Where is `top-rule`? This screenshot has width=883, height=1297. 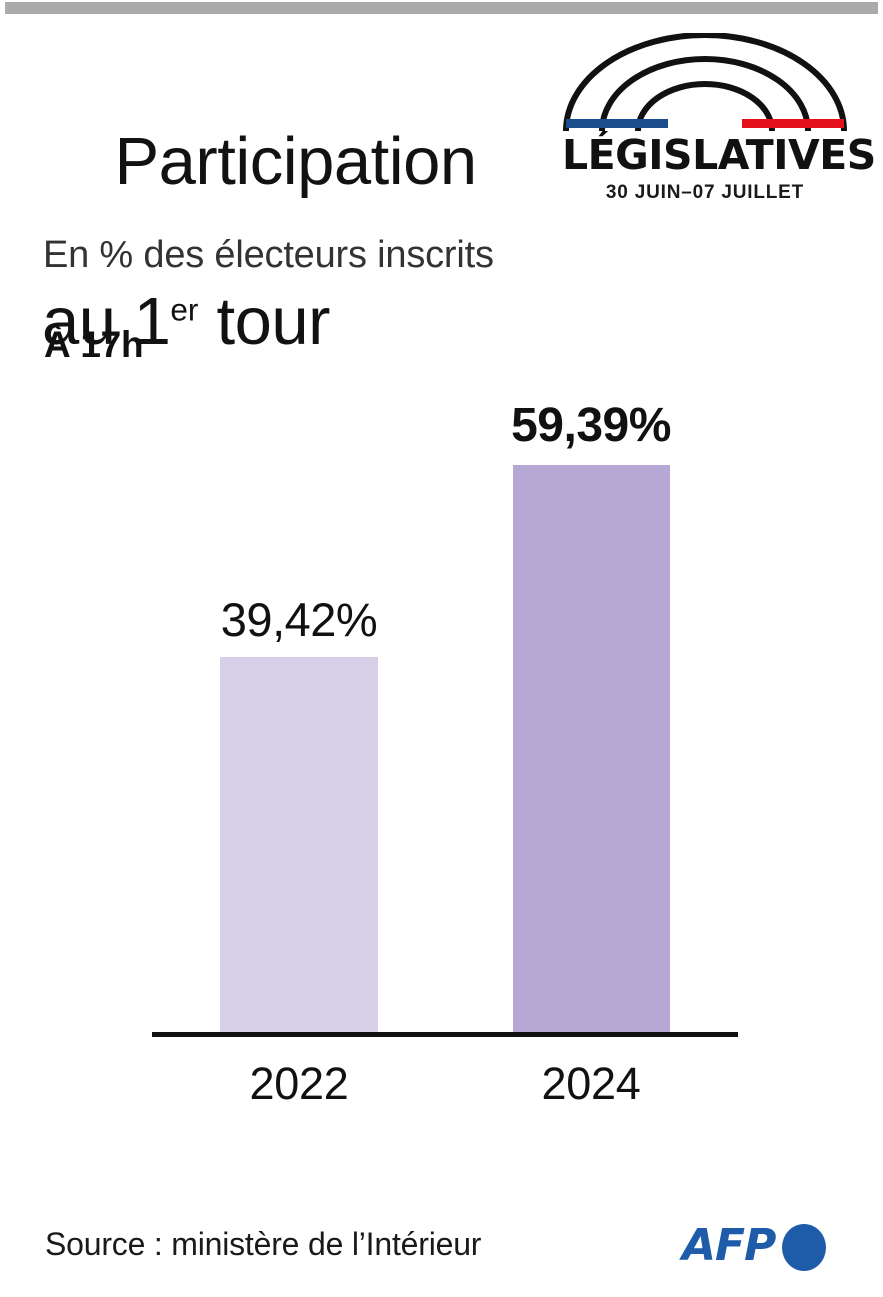
top-rule is located at coordinates (441, 8).